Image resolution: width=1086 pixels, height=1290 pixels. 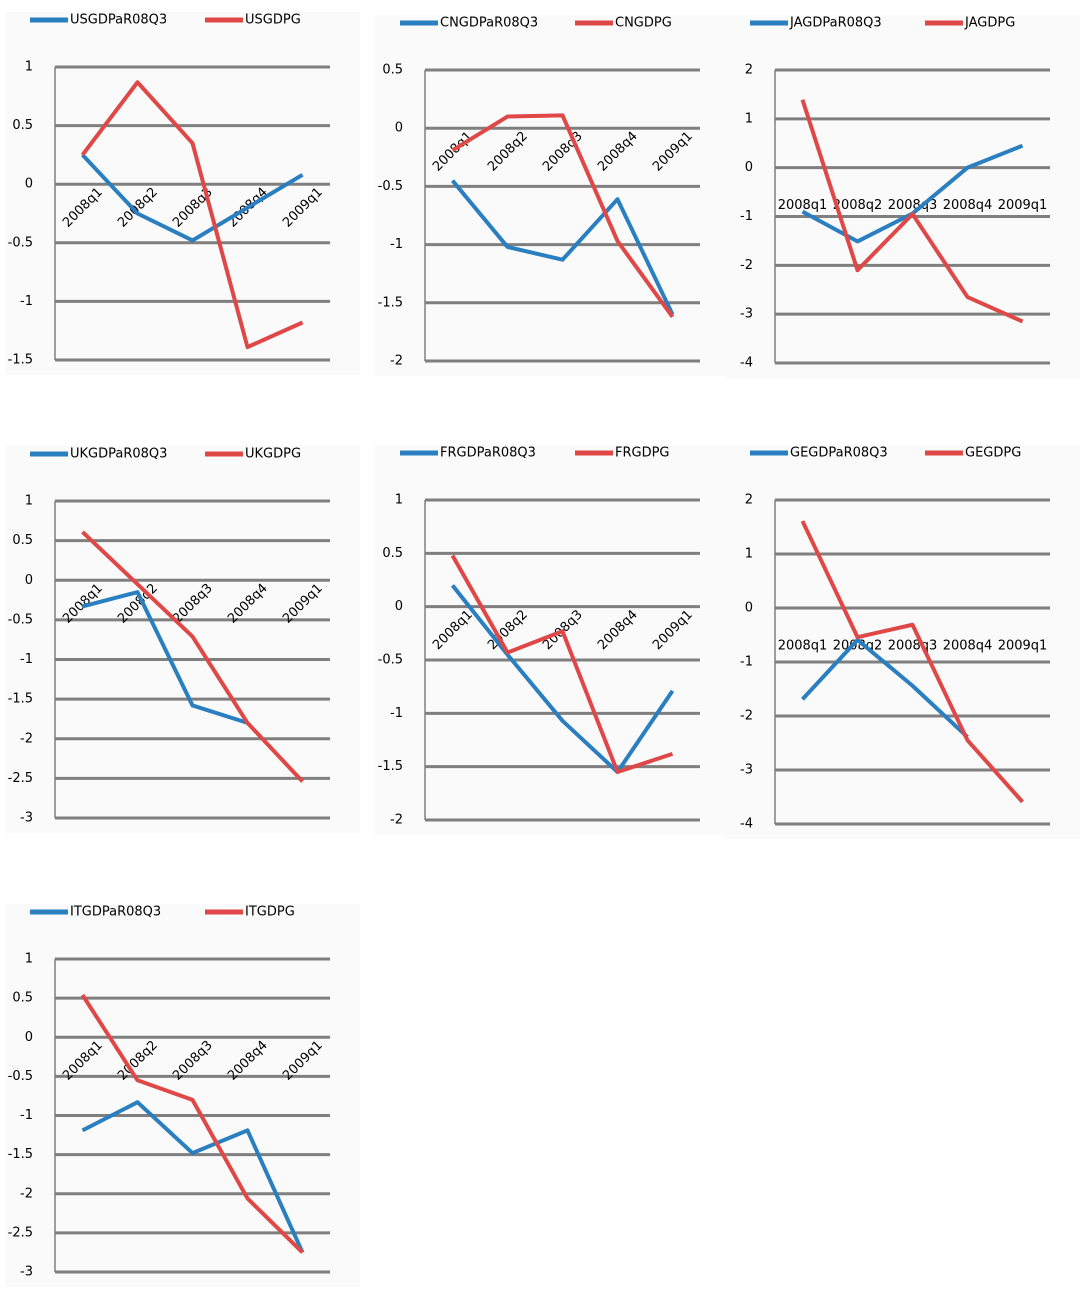 I want to click on legend-label: UKGDPaR08Q3, so click(x=118, y=454).